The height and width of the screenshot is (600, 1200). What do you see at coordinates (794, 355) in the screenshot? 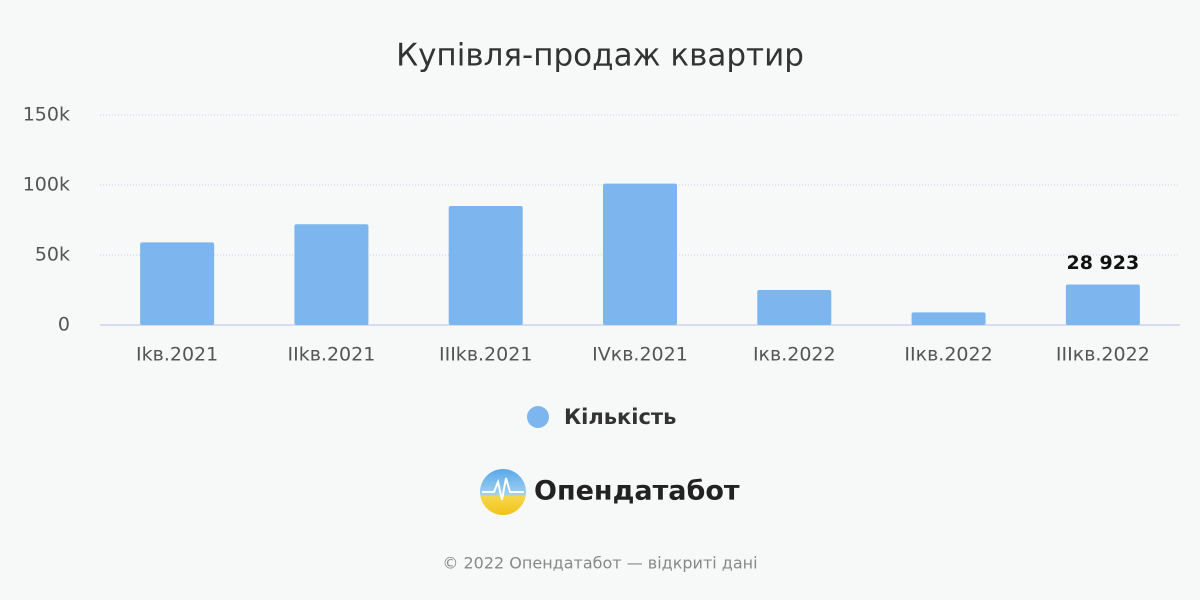
I see `x-tick-label: Ікв.2022` at bounding box center [794, 355].